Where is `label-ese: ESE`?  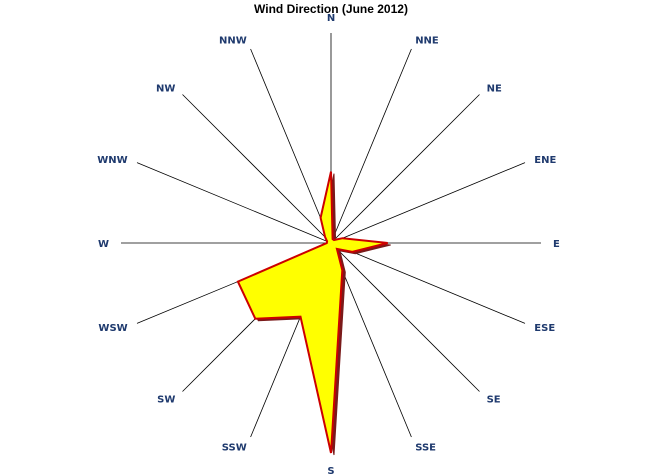 label-ese: ESE is located at coordinates (544, 328).